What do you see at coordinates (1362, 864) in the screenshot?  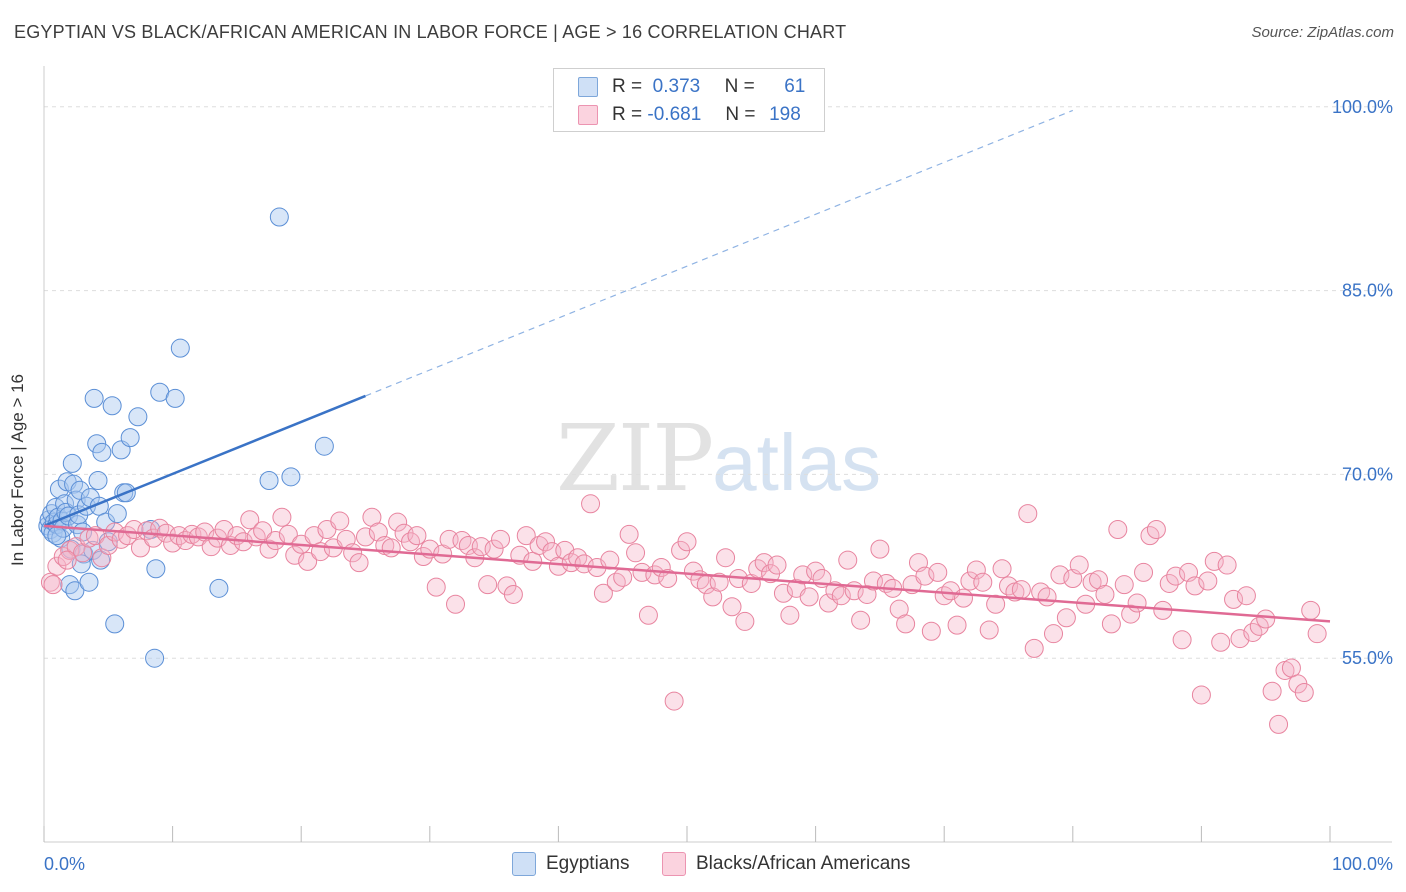 I see `x-tick-label-max: 100.0%` at bounding box center [1362, 864].